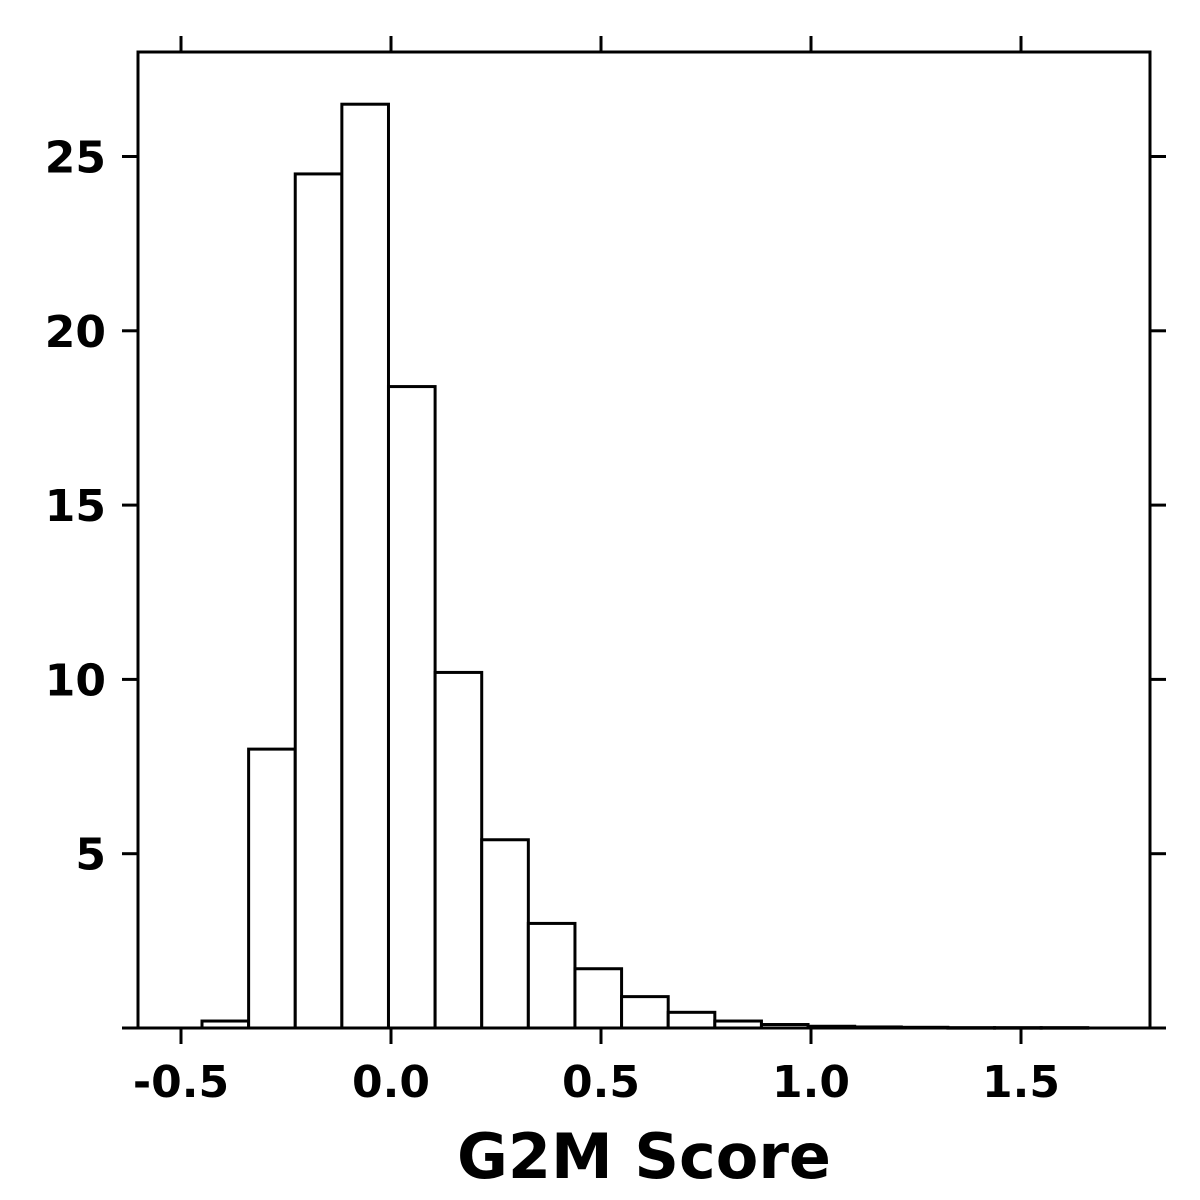  I want to click on y-tick-label: 15, so click(75, 506).